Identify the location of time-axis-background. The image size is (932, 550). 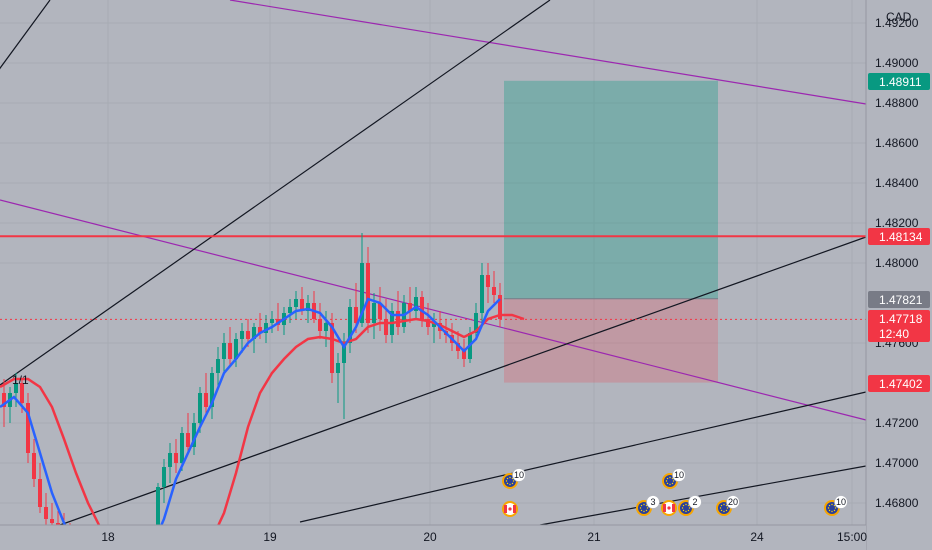
(433, 537).